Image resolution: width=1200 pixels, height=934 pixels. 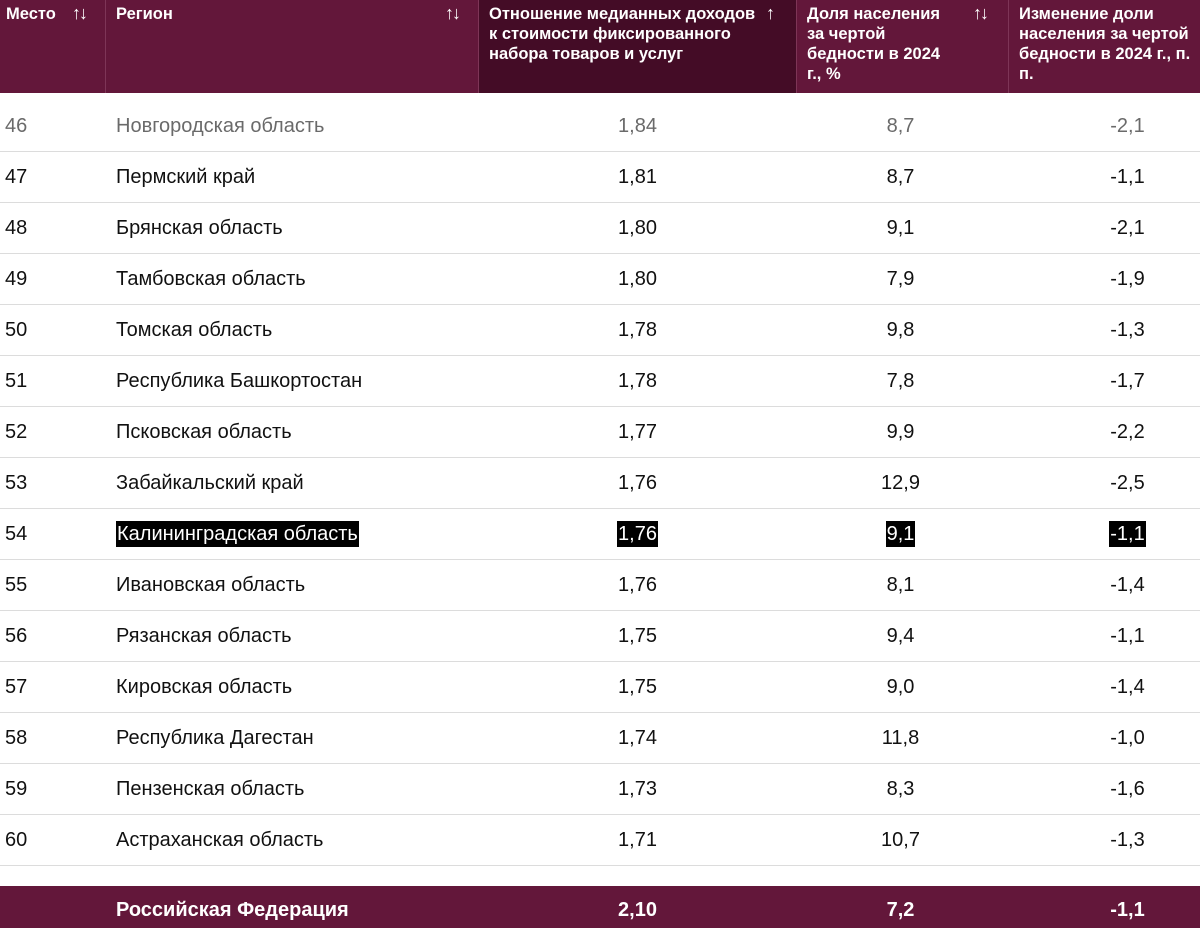 What do you see at coordinates (1127, 381) in the screenshot?
I see `change-cell: -1,7` at bounding box center [1127, 381].